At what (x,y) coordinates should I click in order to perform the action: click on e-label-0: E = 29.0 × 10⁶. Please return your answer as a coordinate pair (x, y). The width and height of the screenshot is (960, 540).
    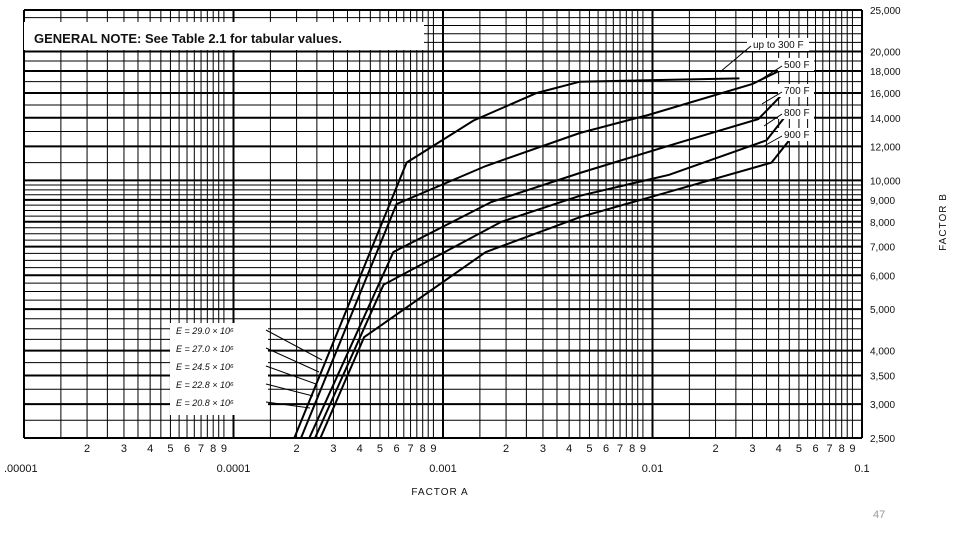
    Looking at the image, I should click on (205, 331).